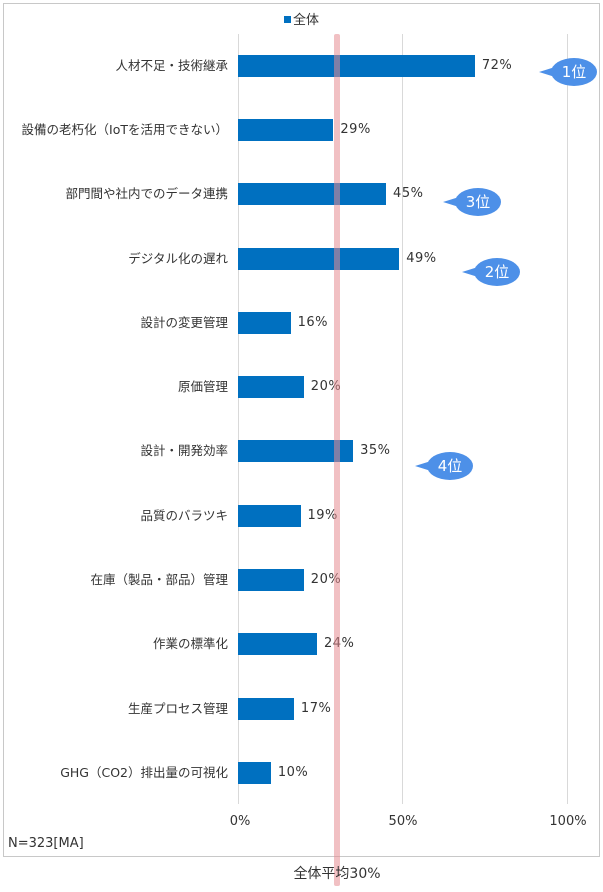 This screenshot has width=603, height=892. What do you see at coordinates (287, 19) in the screenshot?
I see `legend-swatch-icon` at bounding box center [287, 19].